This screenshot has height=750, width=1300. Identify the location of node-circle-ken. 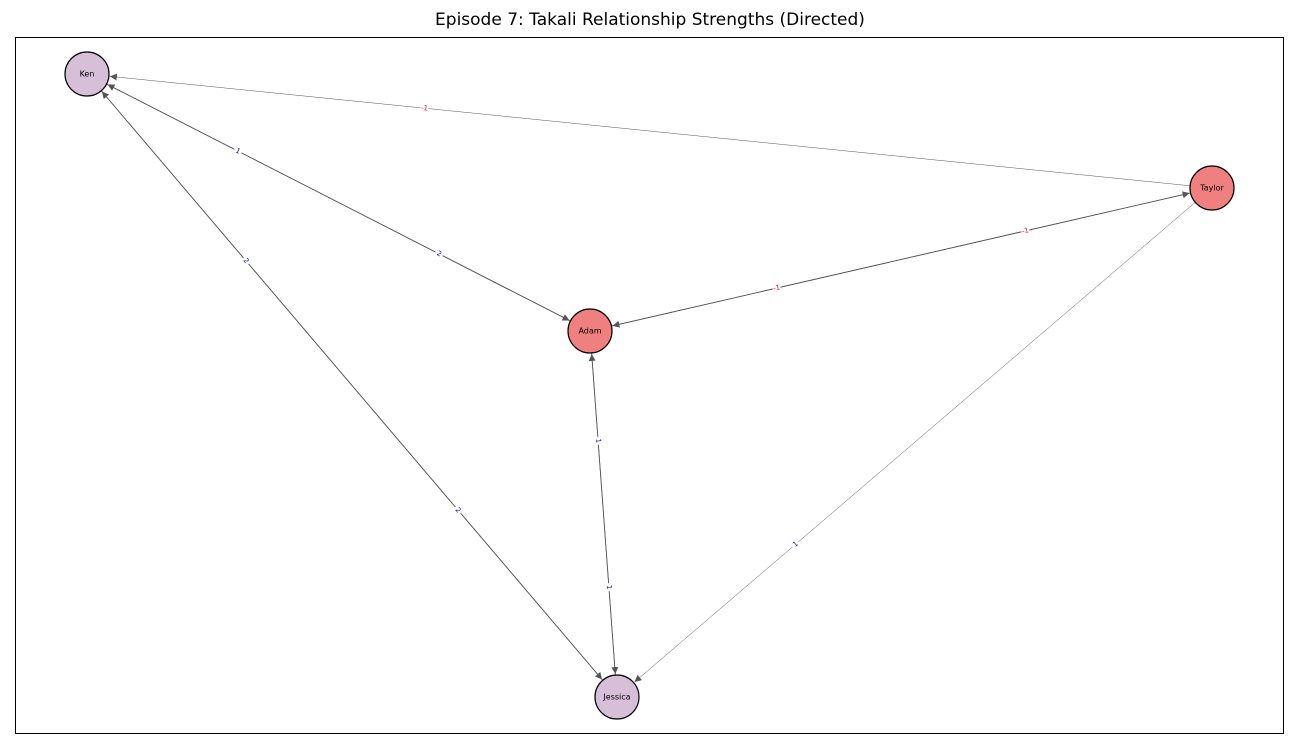
(87, 74).